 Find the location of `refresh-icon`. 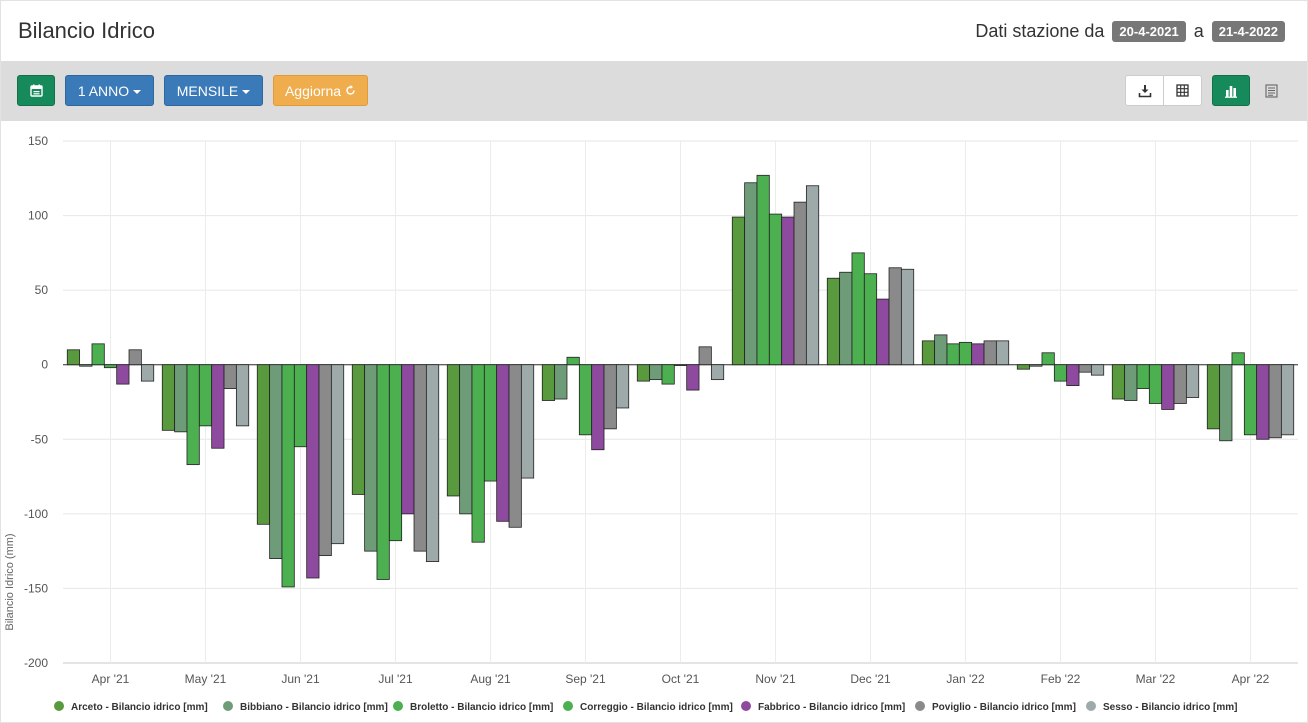

refresh-icon is located at coordinates (350, 90).